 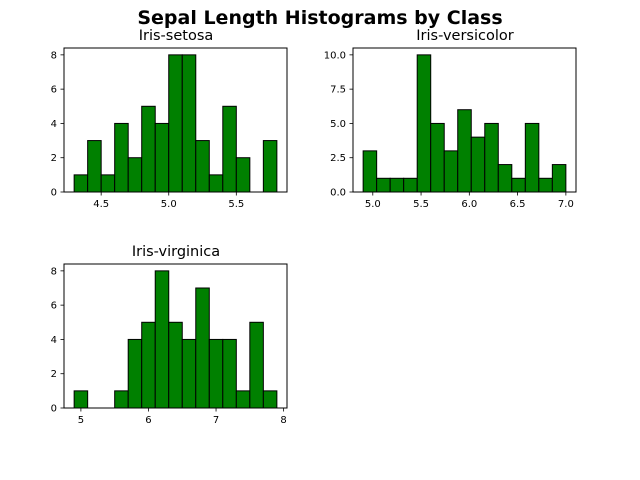 I want to click on y-tick-label: 0.0, so click(x=338, y=193).